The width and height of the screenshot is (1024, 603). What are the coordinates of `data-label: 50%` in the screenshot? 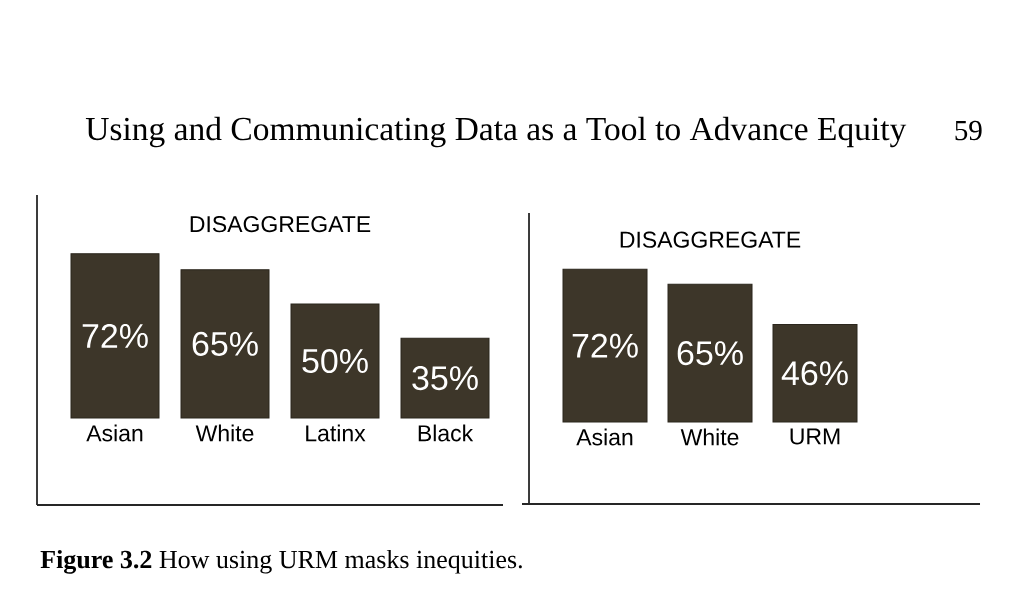 It's located at (335, 361).